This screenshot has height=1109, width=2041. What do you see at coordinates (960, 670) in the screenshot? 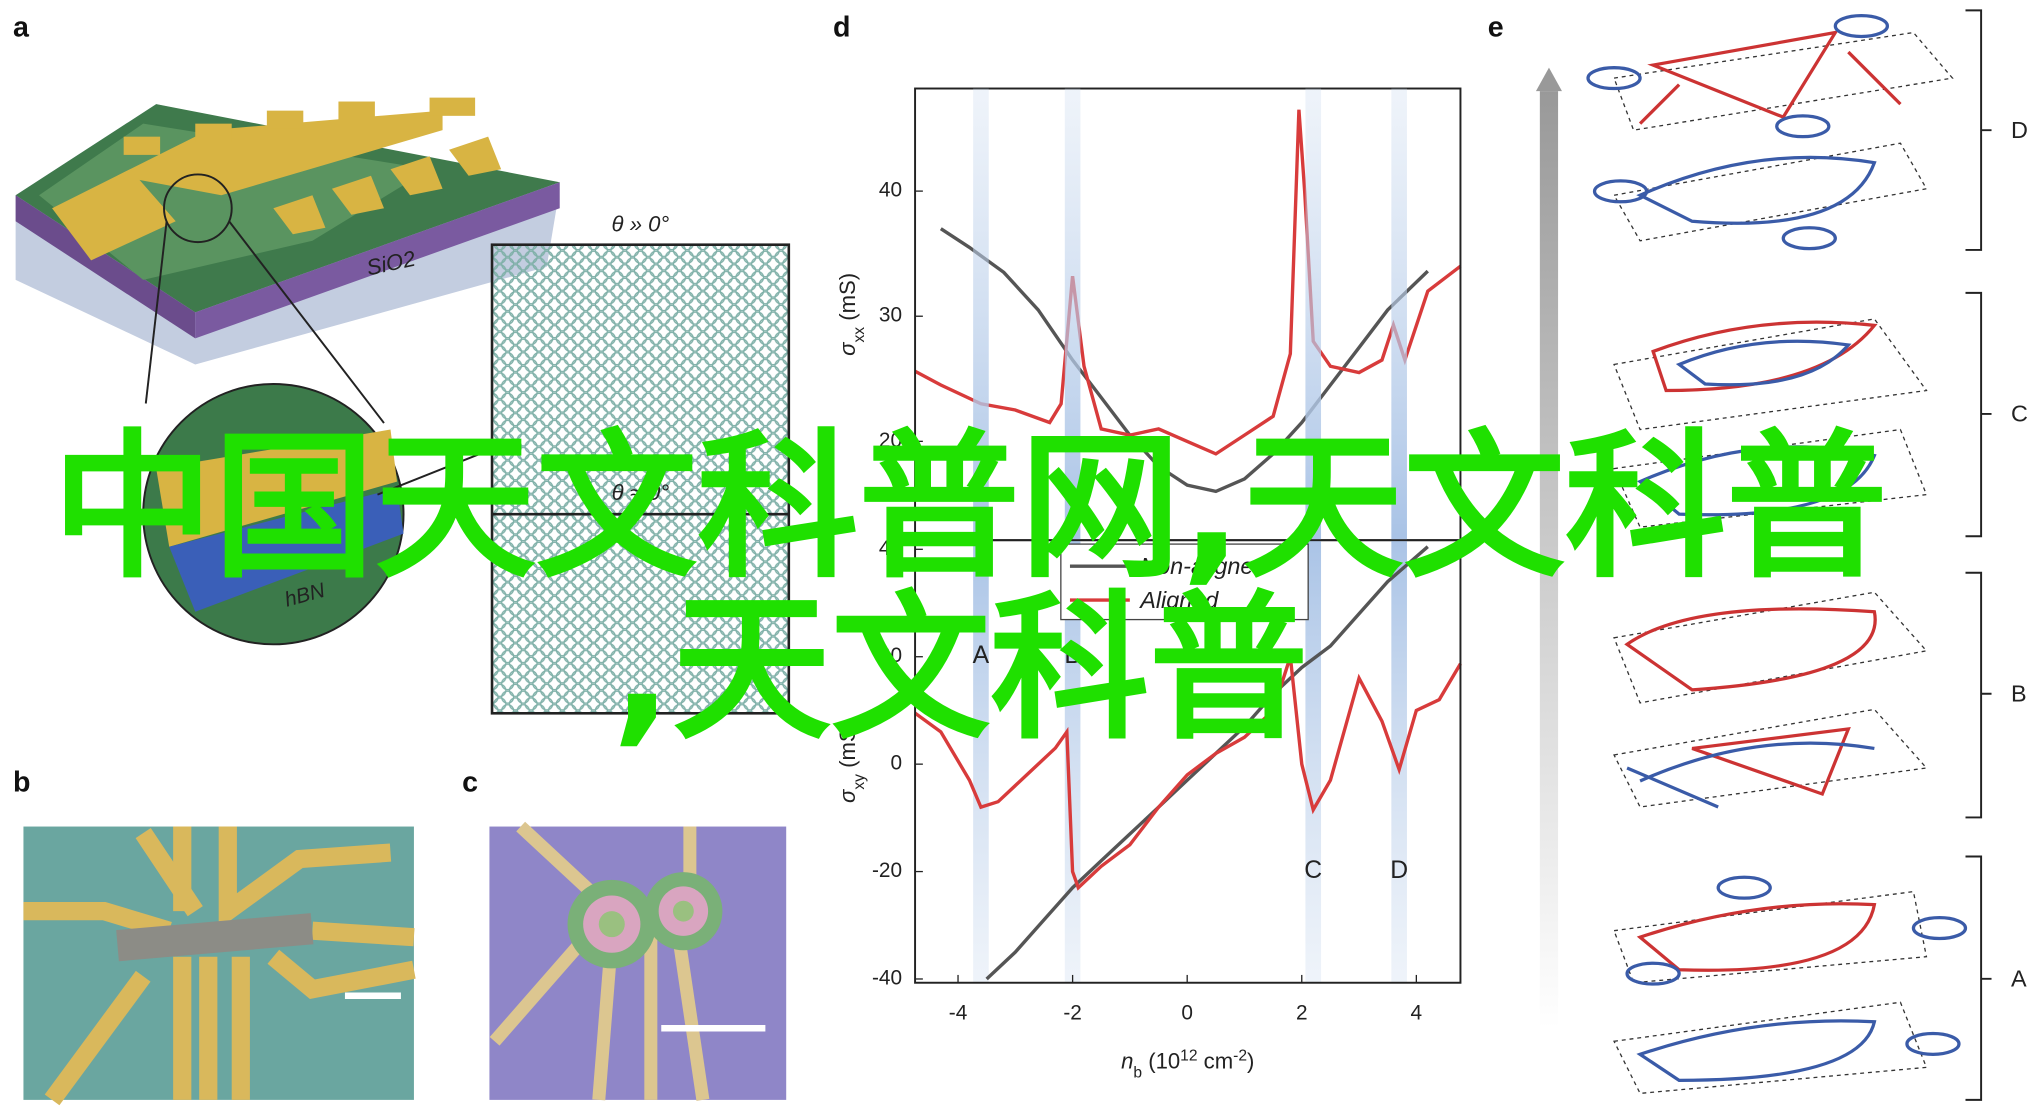
I see `watermark: ,天文科普` at bounding box center [960, 670].